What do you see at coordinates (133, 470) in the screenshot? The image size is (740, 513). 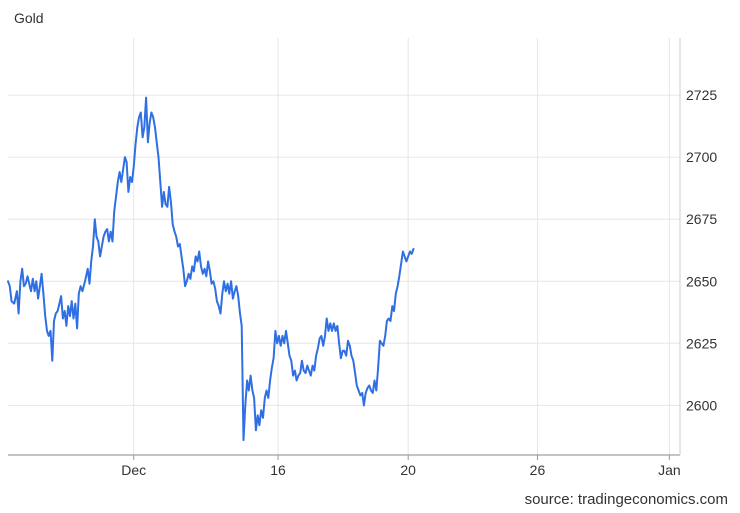 I see `x-tick-label: Dec` at bounding box center [133, 470].